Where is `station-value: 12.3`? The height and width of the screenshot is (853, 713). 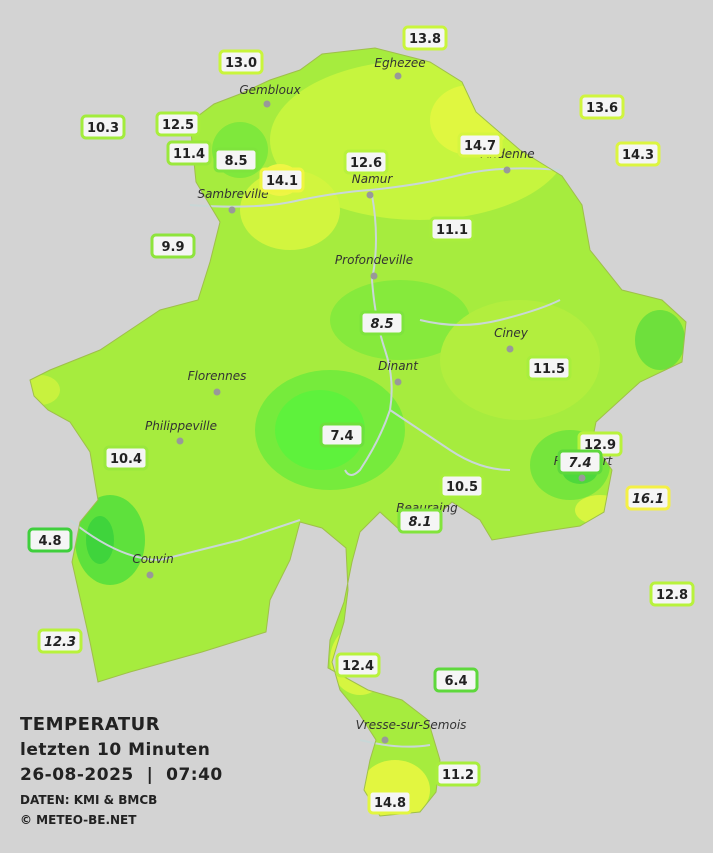
station-value: 12.3 is located at coordinates (60, 642).